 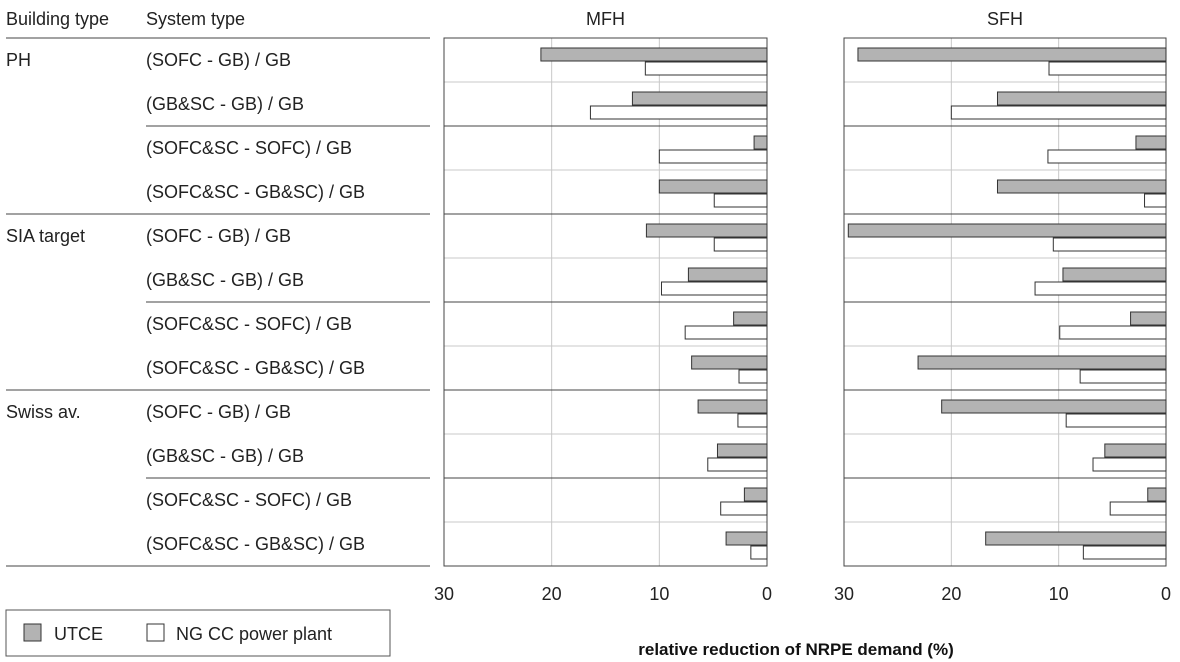 I want to click on legend-swatch-ngcc, so click(x=155, y=632).